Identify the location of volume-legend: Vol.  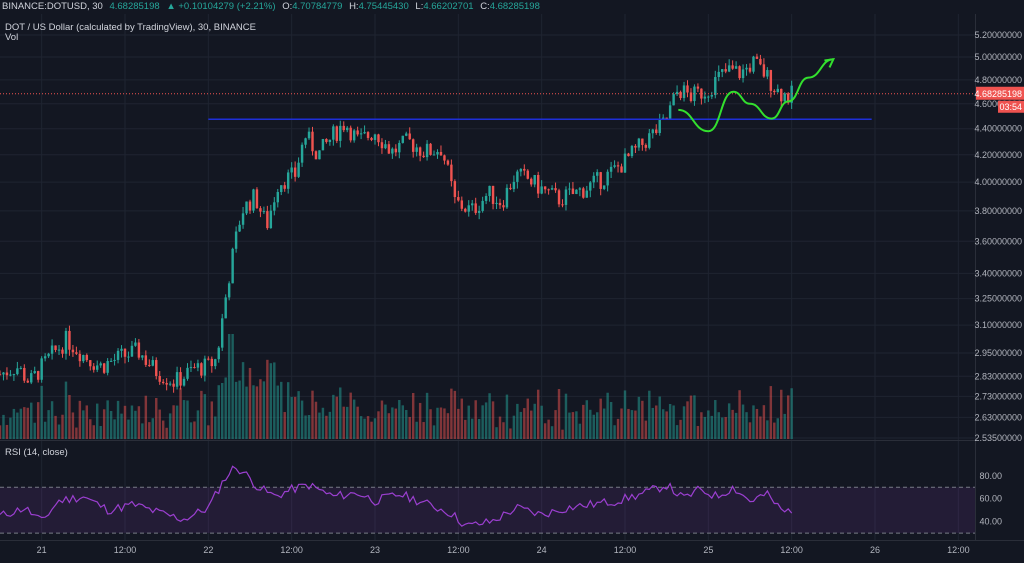
(11, 37).